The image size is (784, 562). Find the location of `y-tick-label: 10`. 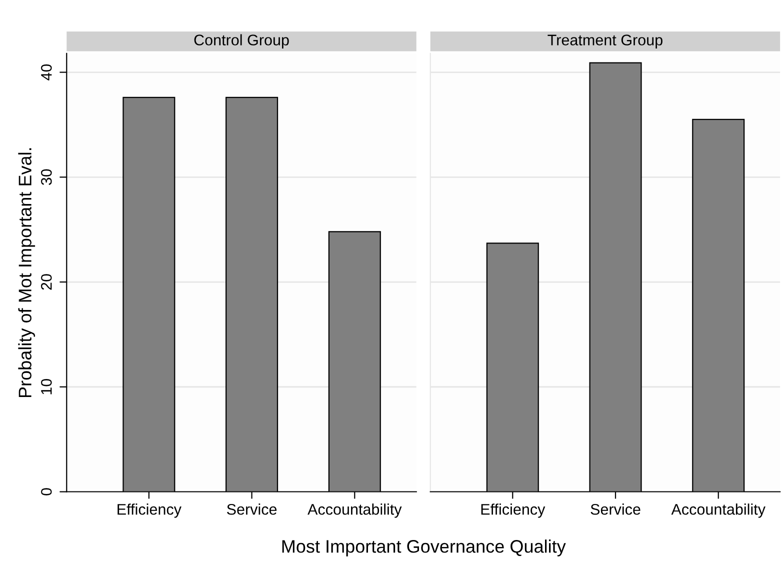

y-tick-label: 10 is located at coordinates (46, 386).